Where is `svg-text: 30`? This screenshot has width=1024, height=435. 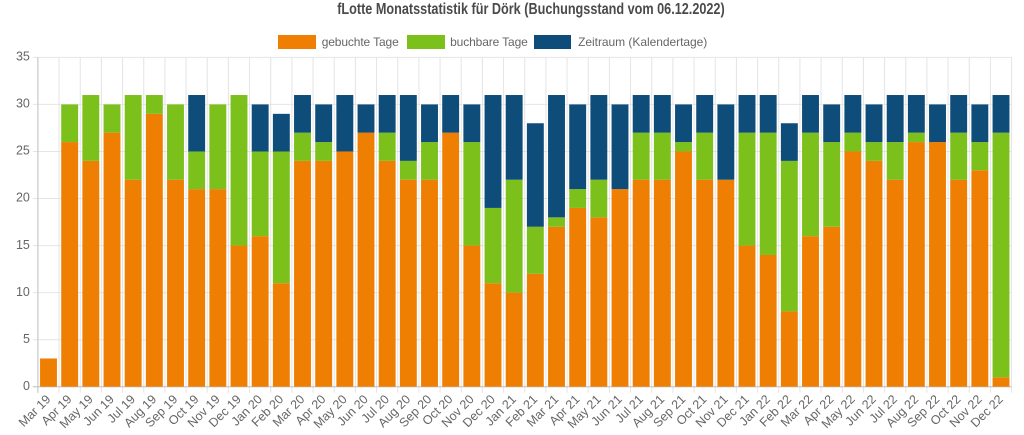
svg-text: 30 is located at coordinates (23, 104).